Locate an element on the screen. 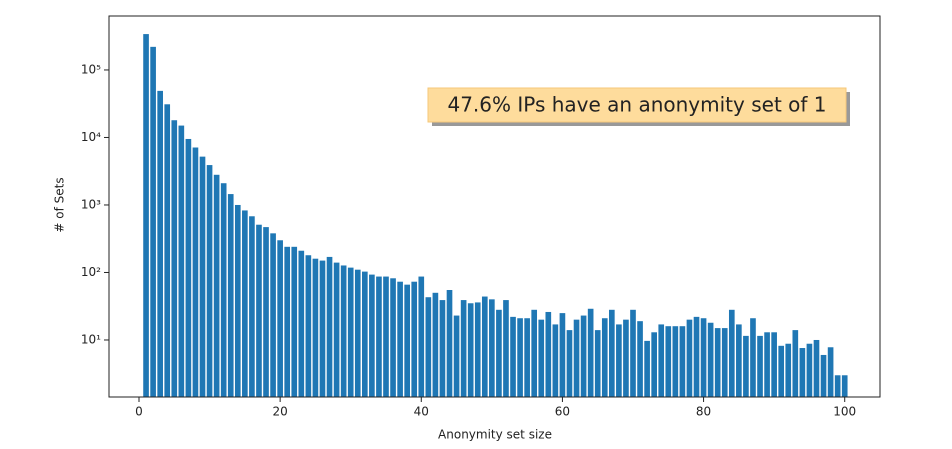 Image resolution: width=952 pixels, height=449 pixels. x-tick-label: 100 is located at coordinates (844, 412).